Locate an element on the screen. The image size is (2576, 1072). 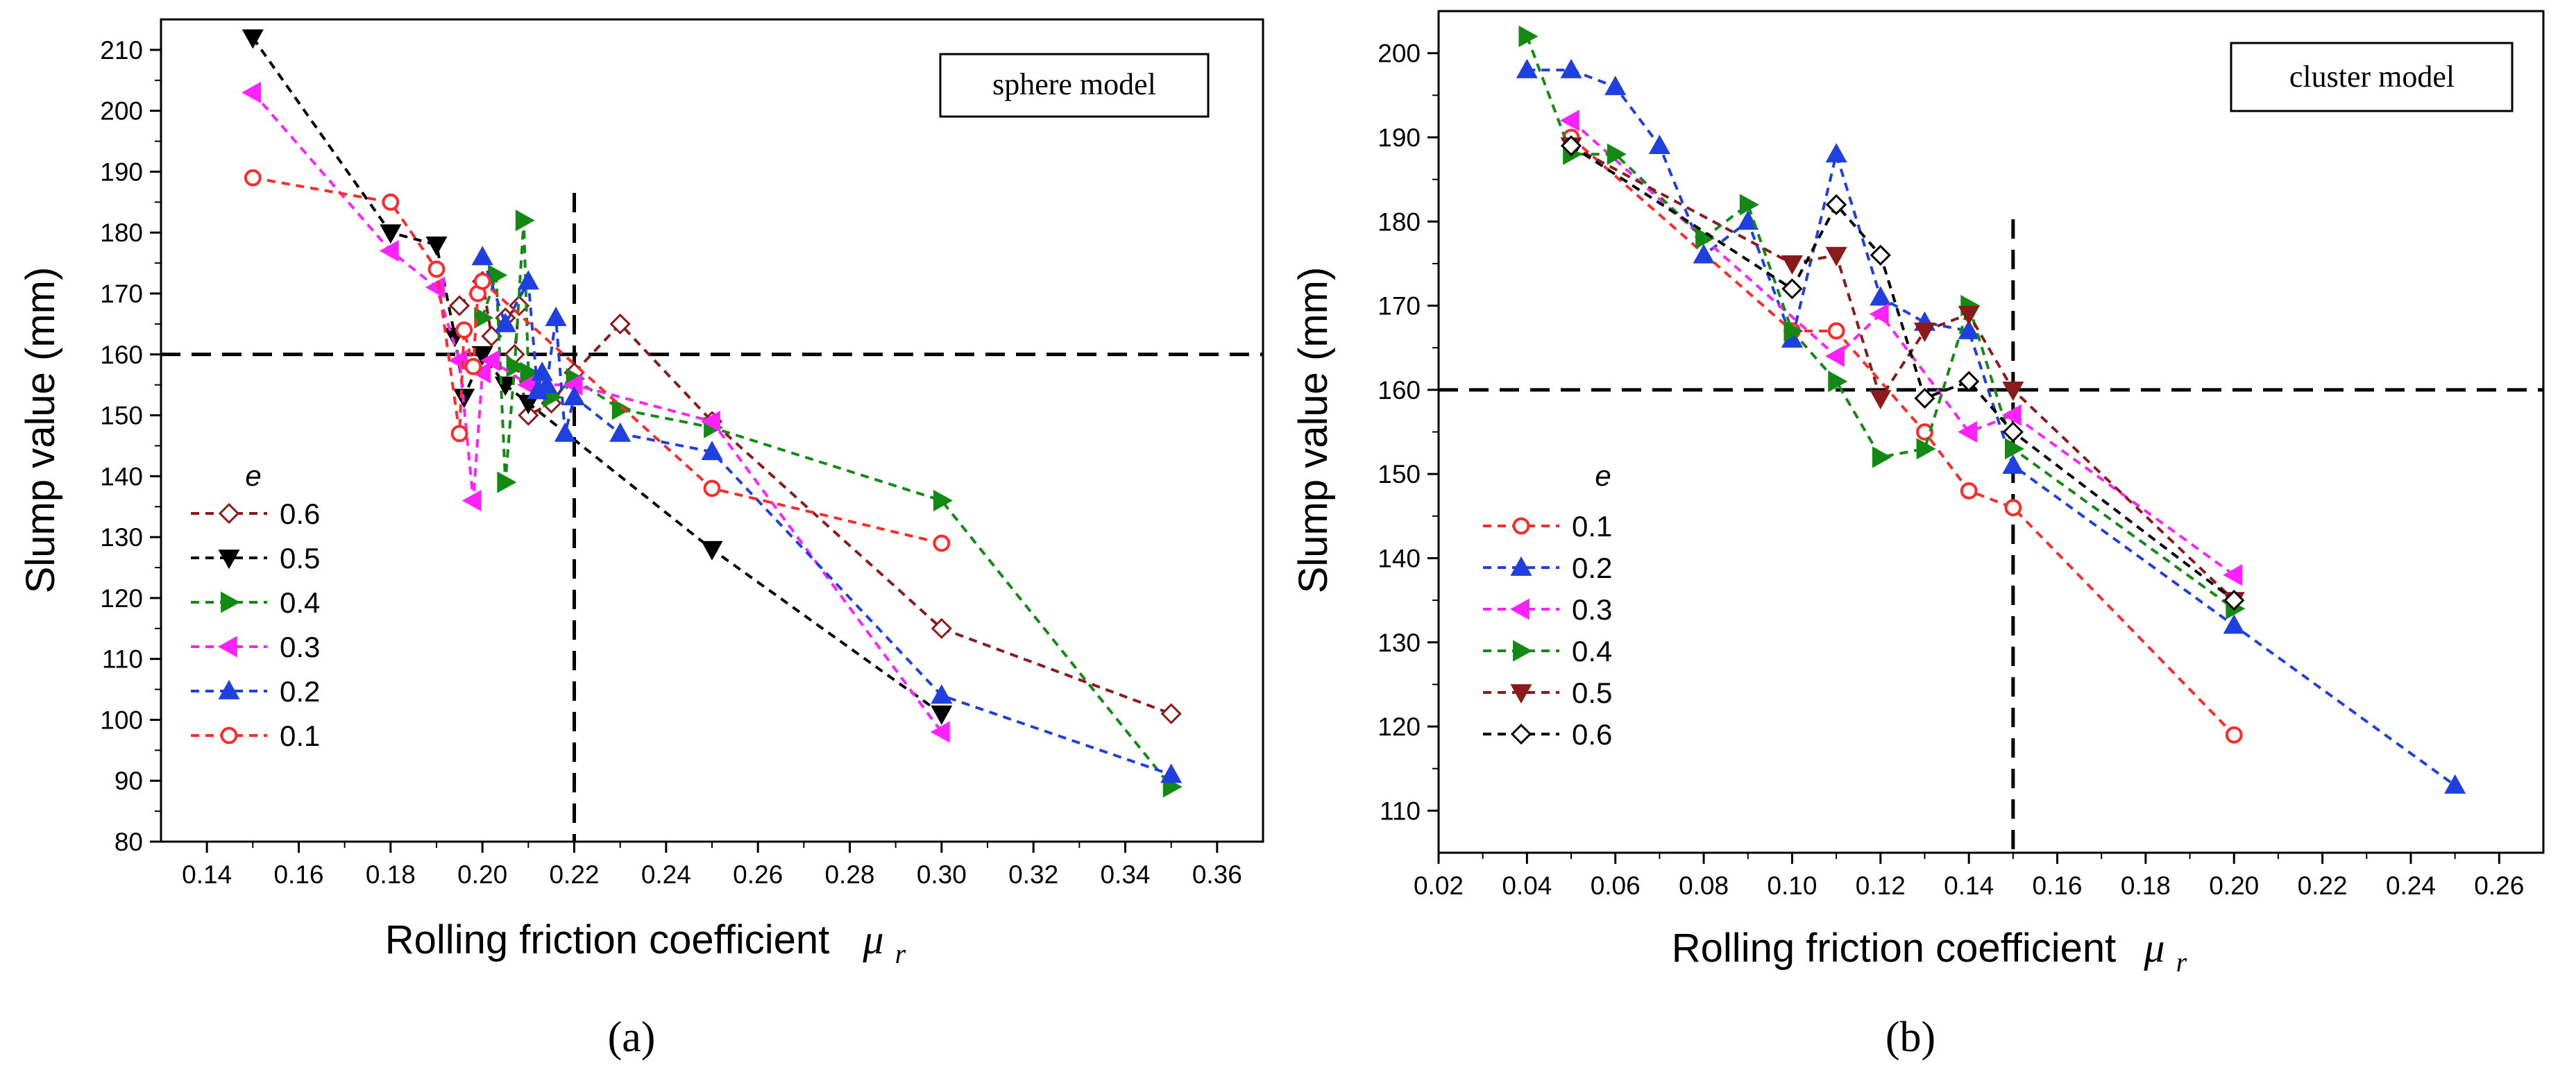
panel-a-x-tick-label: 0.18 is located at coordinates (391, 875).